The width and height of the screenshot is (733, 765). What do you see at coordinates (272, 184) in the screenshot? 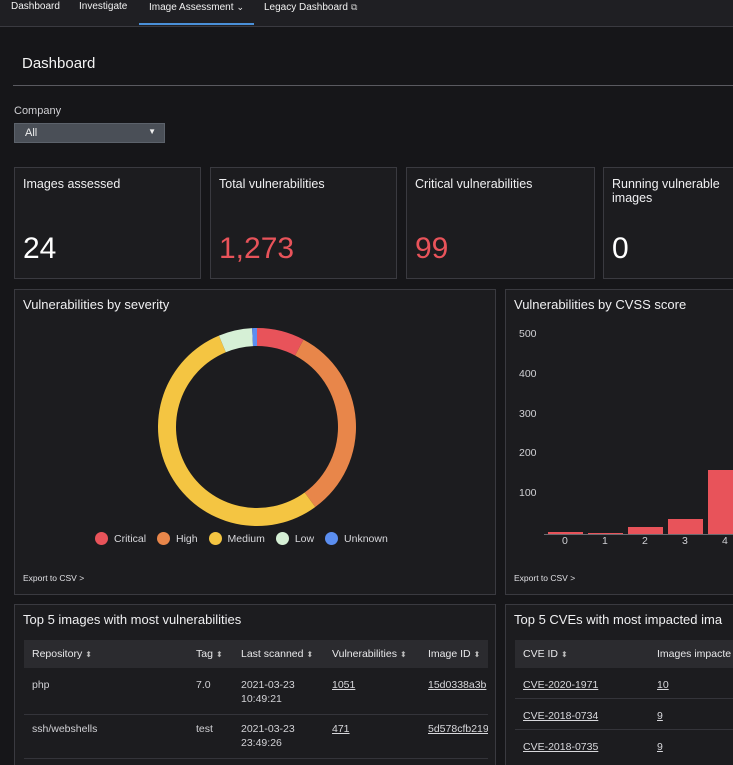
I see `stat-label: Total vulnerabilities` at bounding box center [272, 184].